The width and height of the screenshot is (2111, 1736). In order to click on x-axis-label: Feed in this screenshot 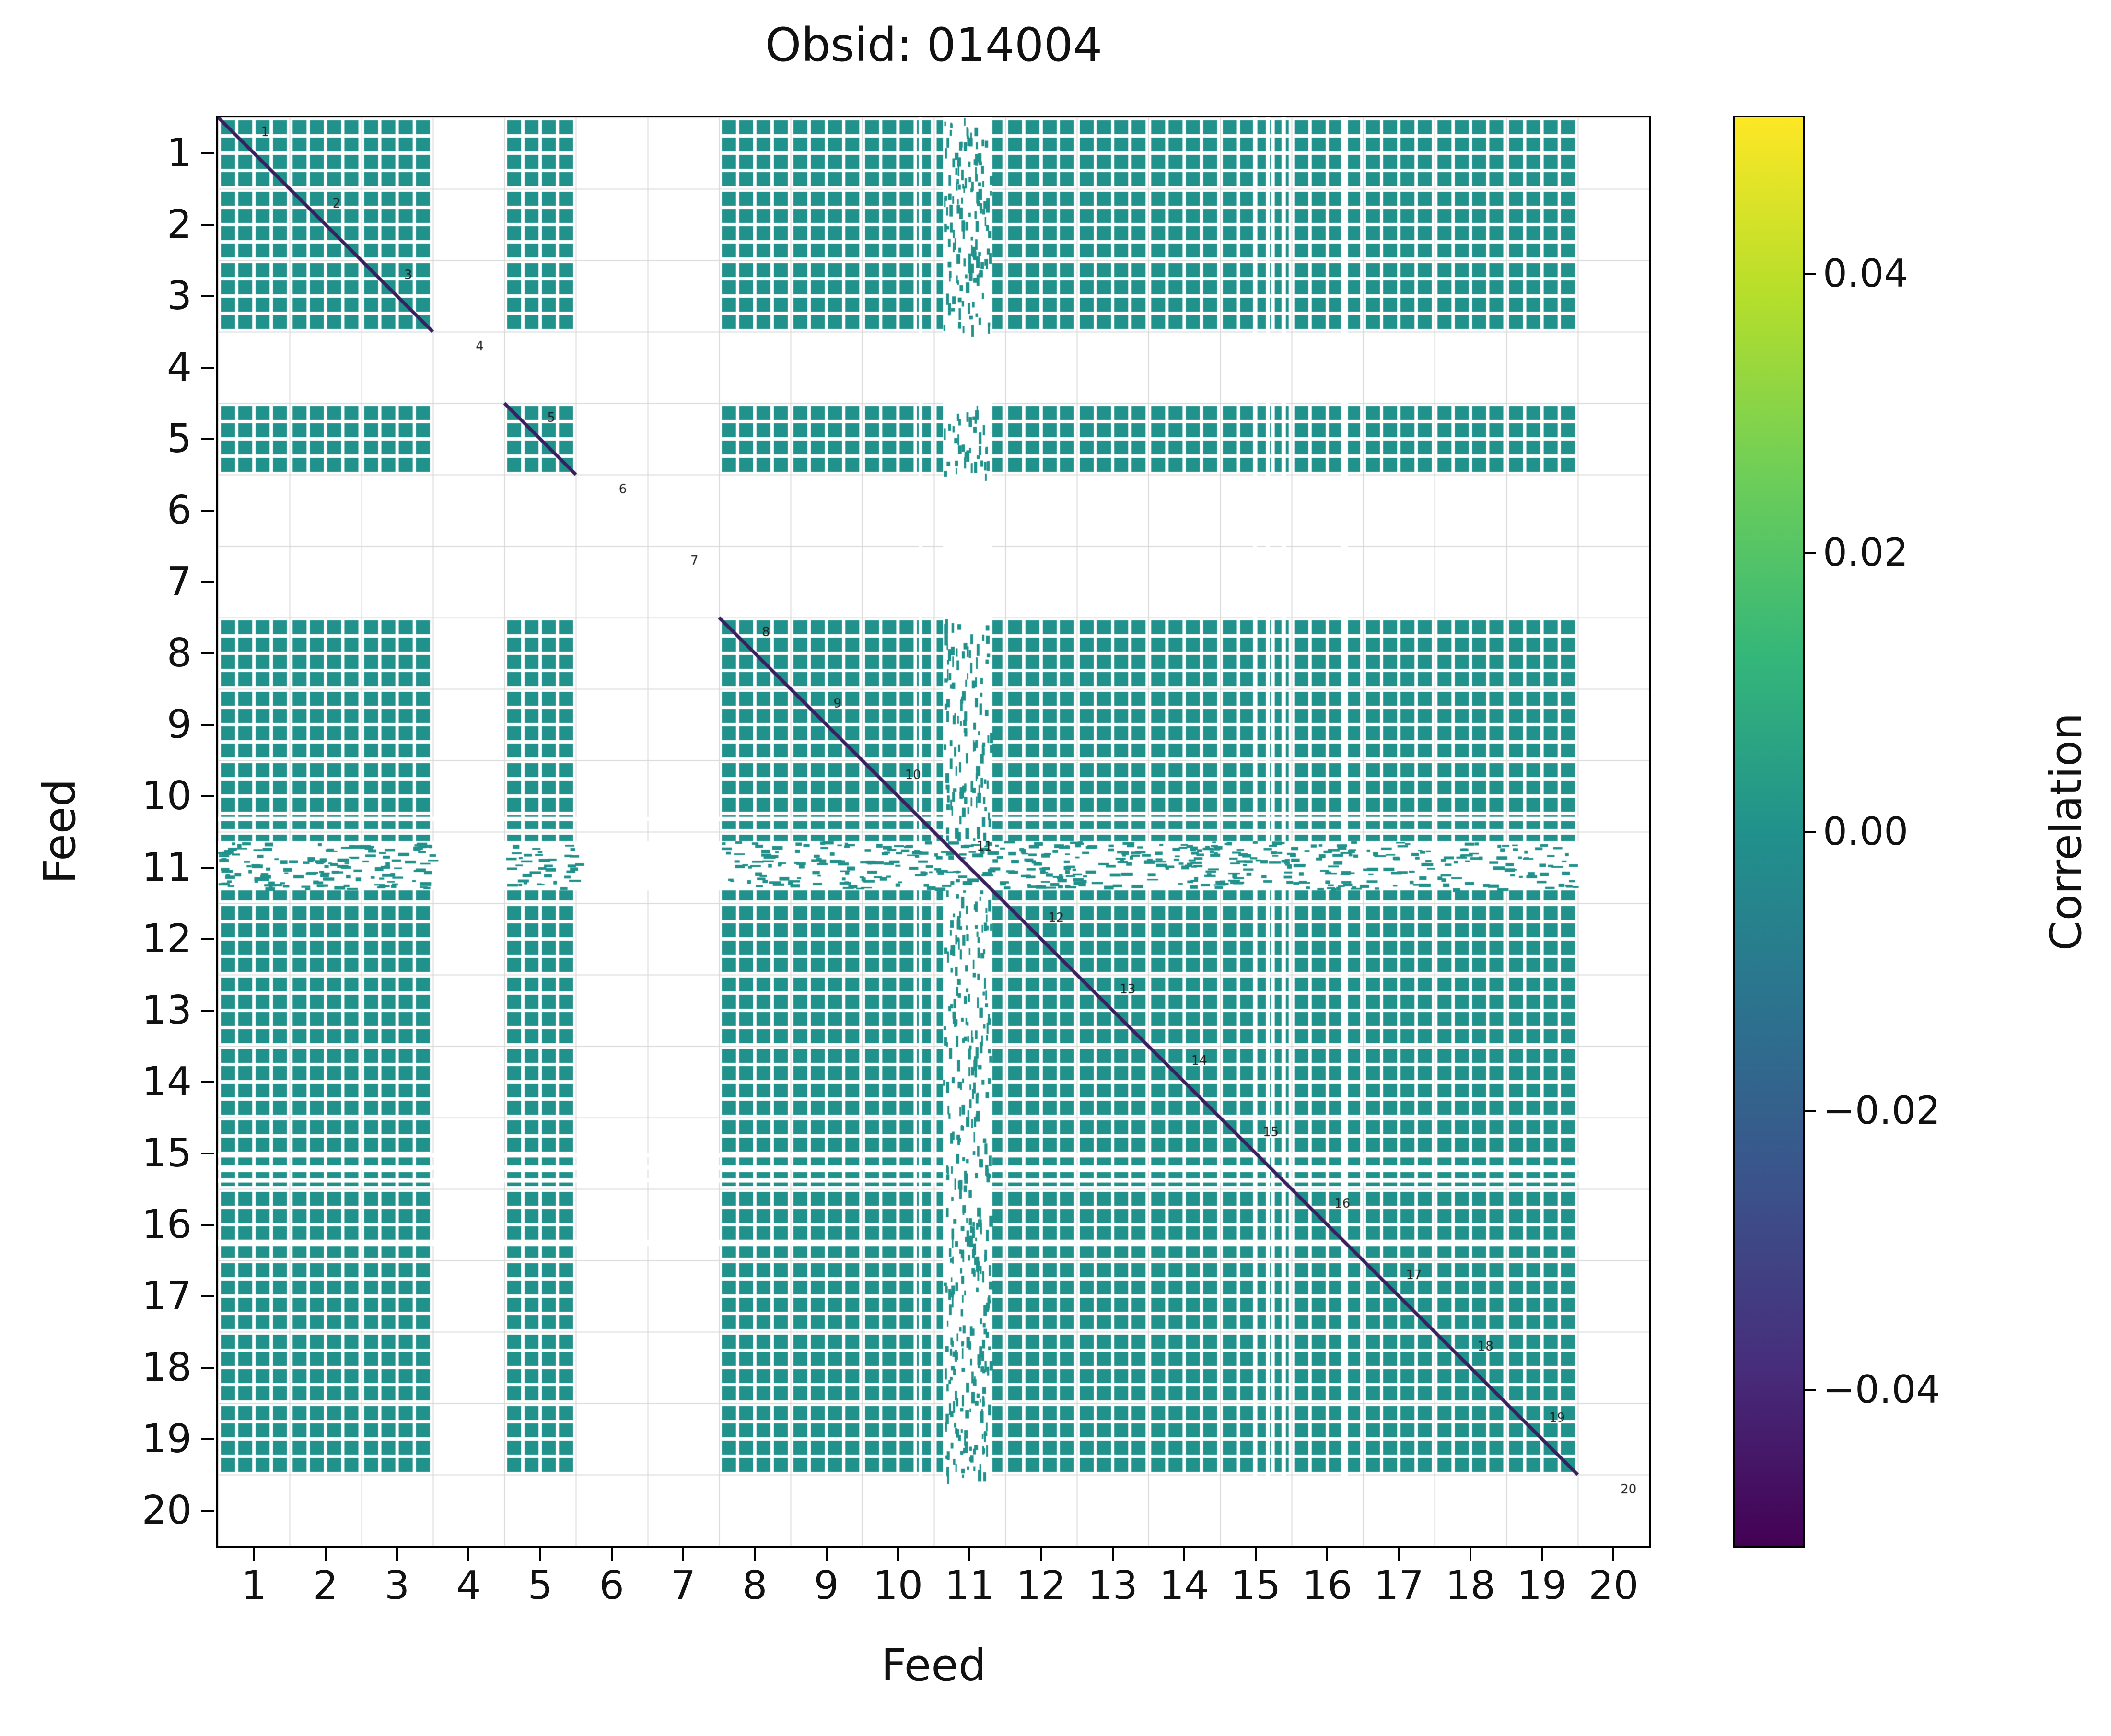, I will do `click(934, 1665)`.